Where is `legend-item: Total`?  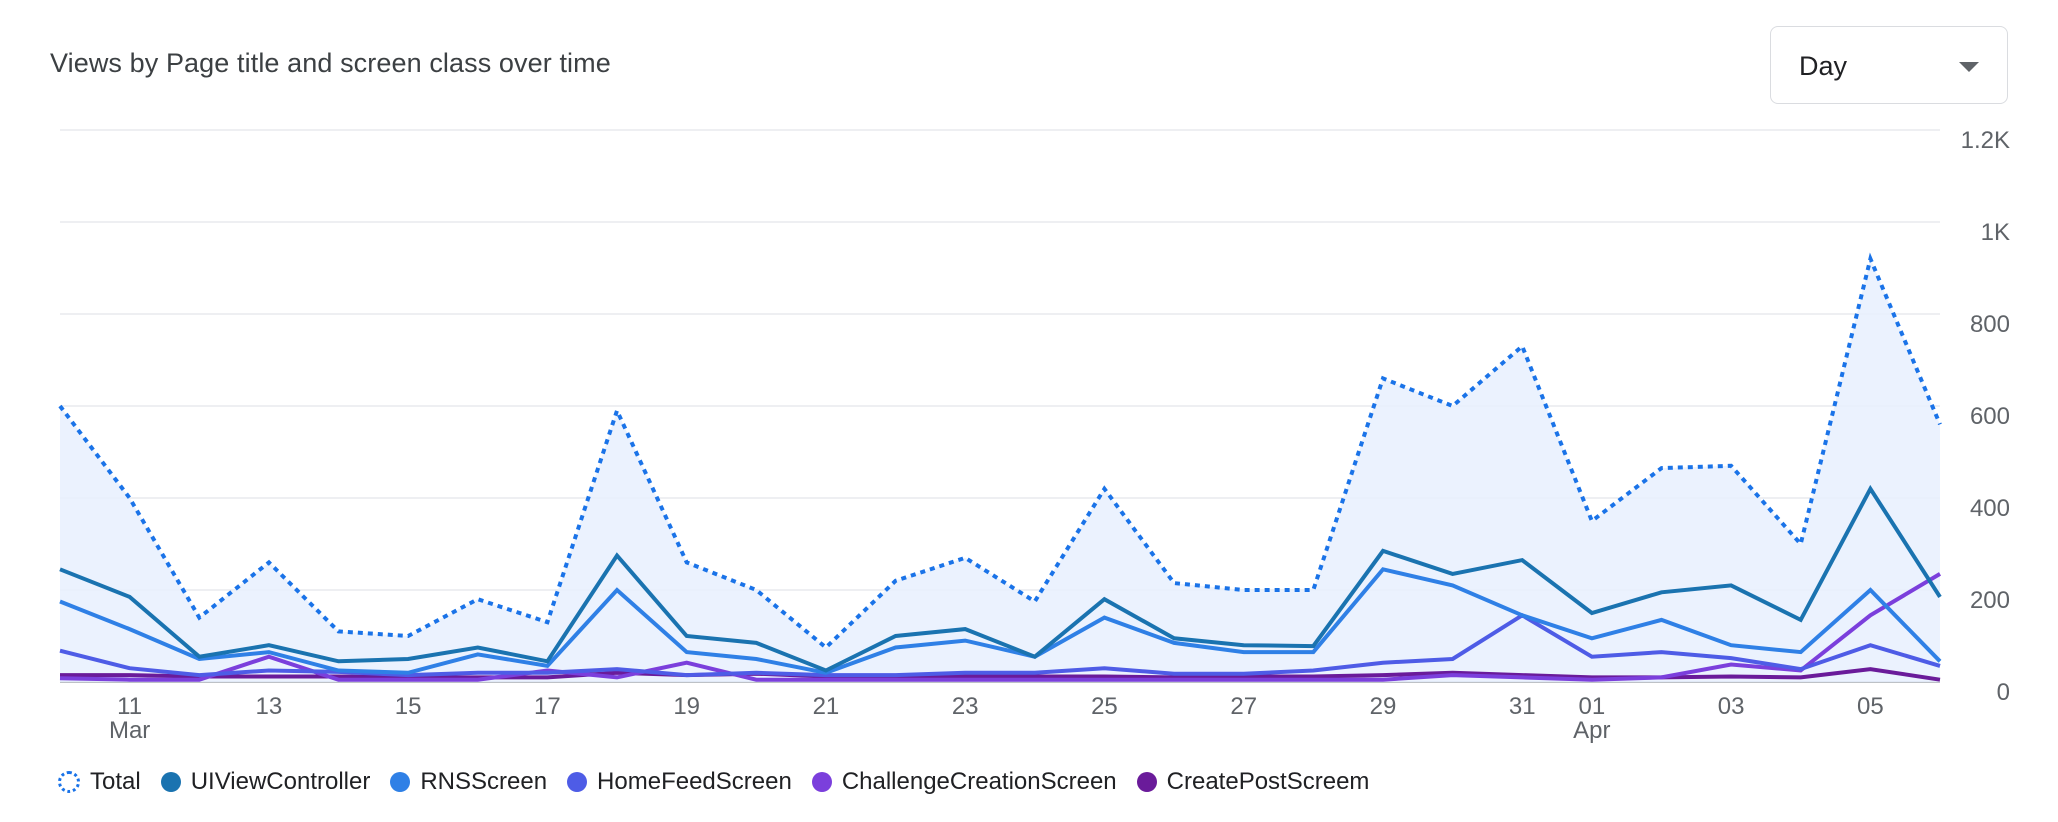 legend-item: Total is located at coordinates (99, 782).